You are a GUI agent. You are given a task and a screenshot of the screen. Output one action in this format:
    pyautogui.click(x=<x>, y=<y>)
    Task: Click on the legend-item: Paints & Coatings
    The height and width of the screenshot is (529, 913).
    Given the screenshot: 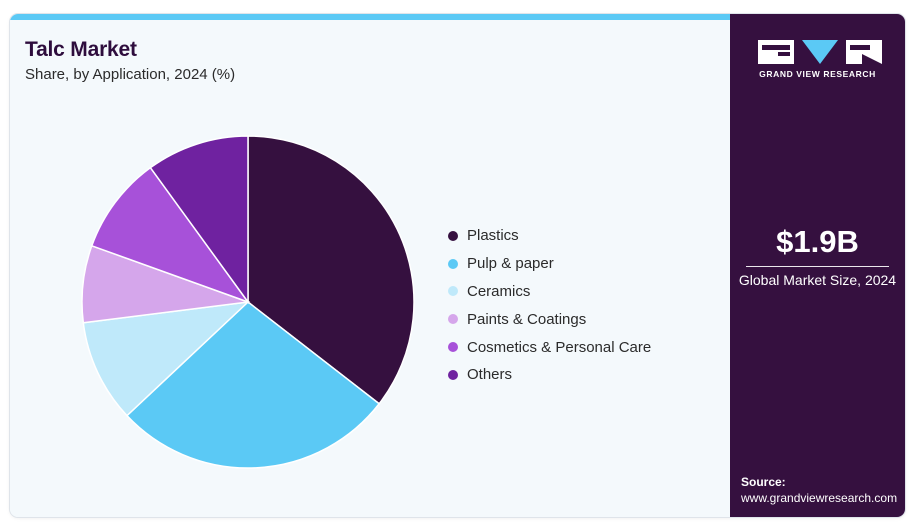 What is the action you would take?
    pyautogui.click(x=549, y=319)
    